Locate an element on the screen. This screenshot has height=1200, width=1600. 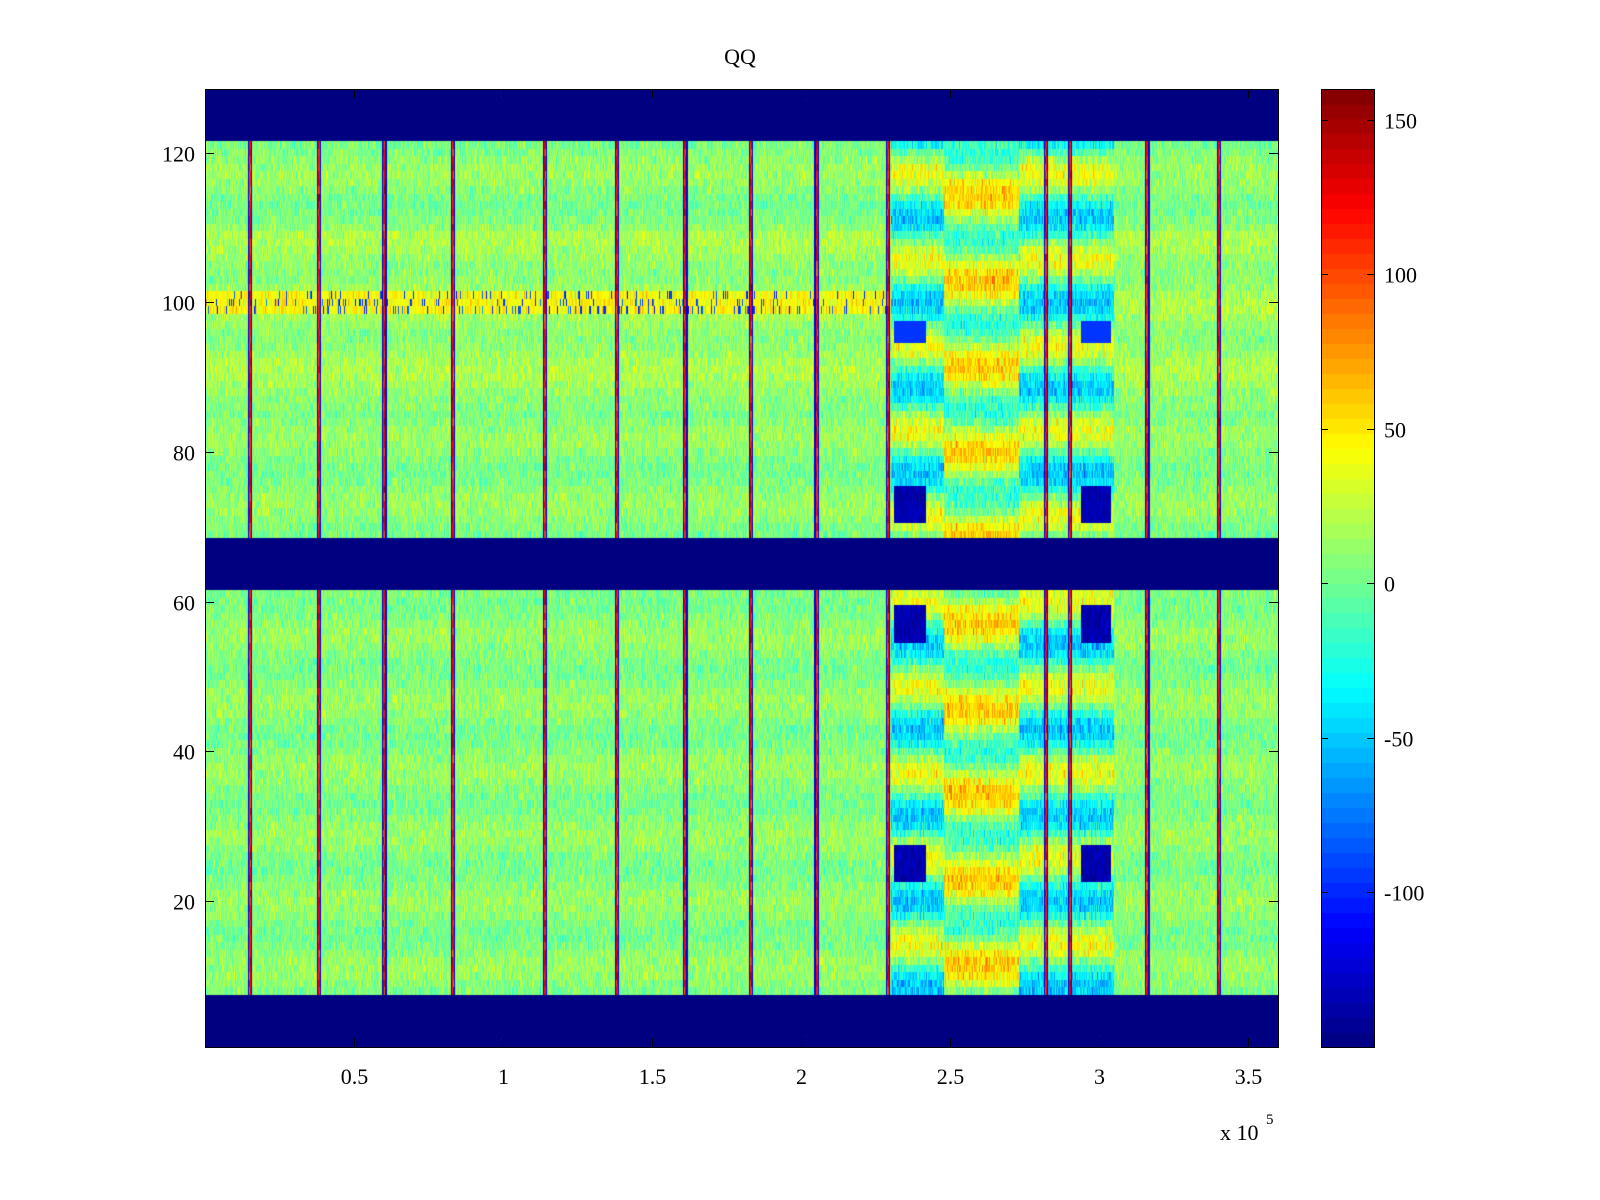
x-tick-label: 2.5 is located at coordinates (951, 1076).